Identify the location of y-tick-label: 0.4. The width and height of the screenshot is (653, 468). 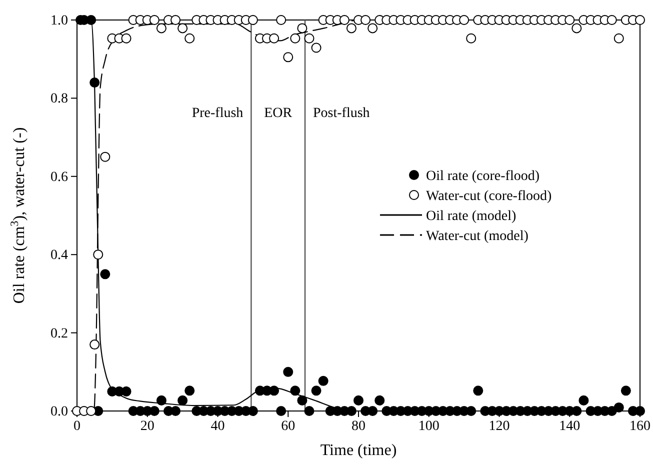
(59, 256).